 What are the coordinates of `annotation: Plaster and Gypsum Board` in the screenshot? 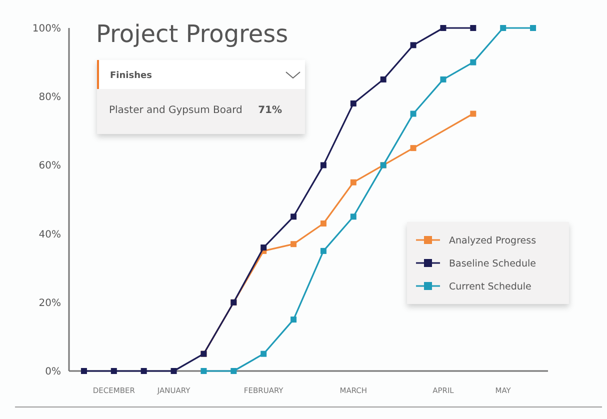 It's located at (175, 110).